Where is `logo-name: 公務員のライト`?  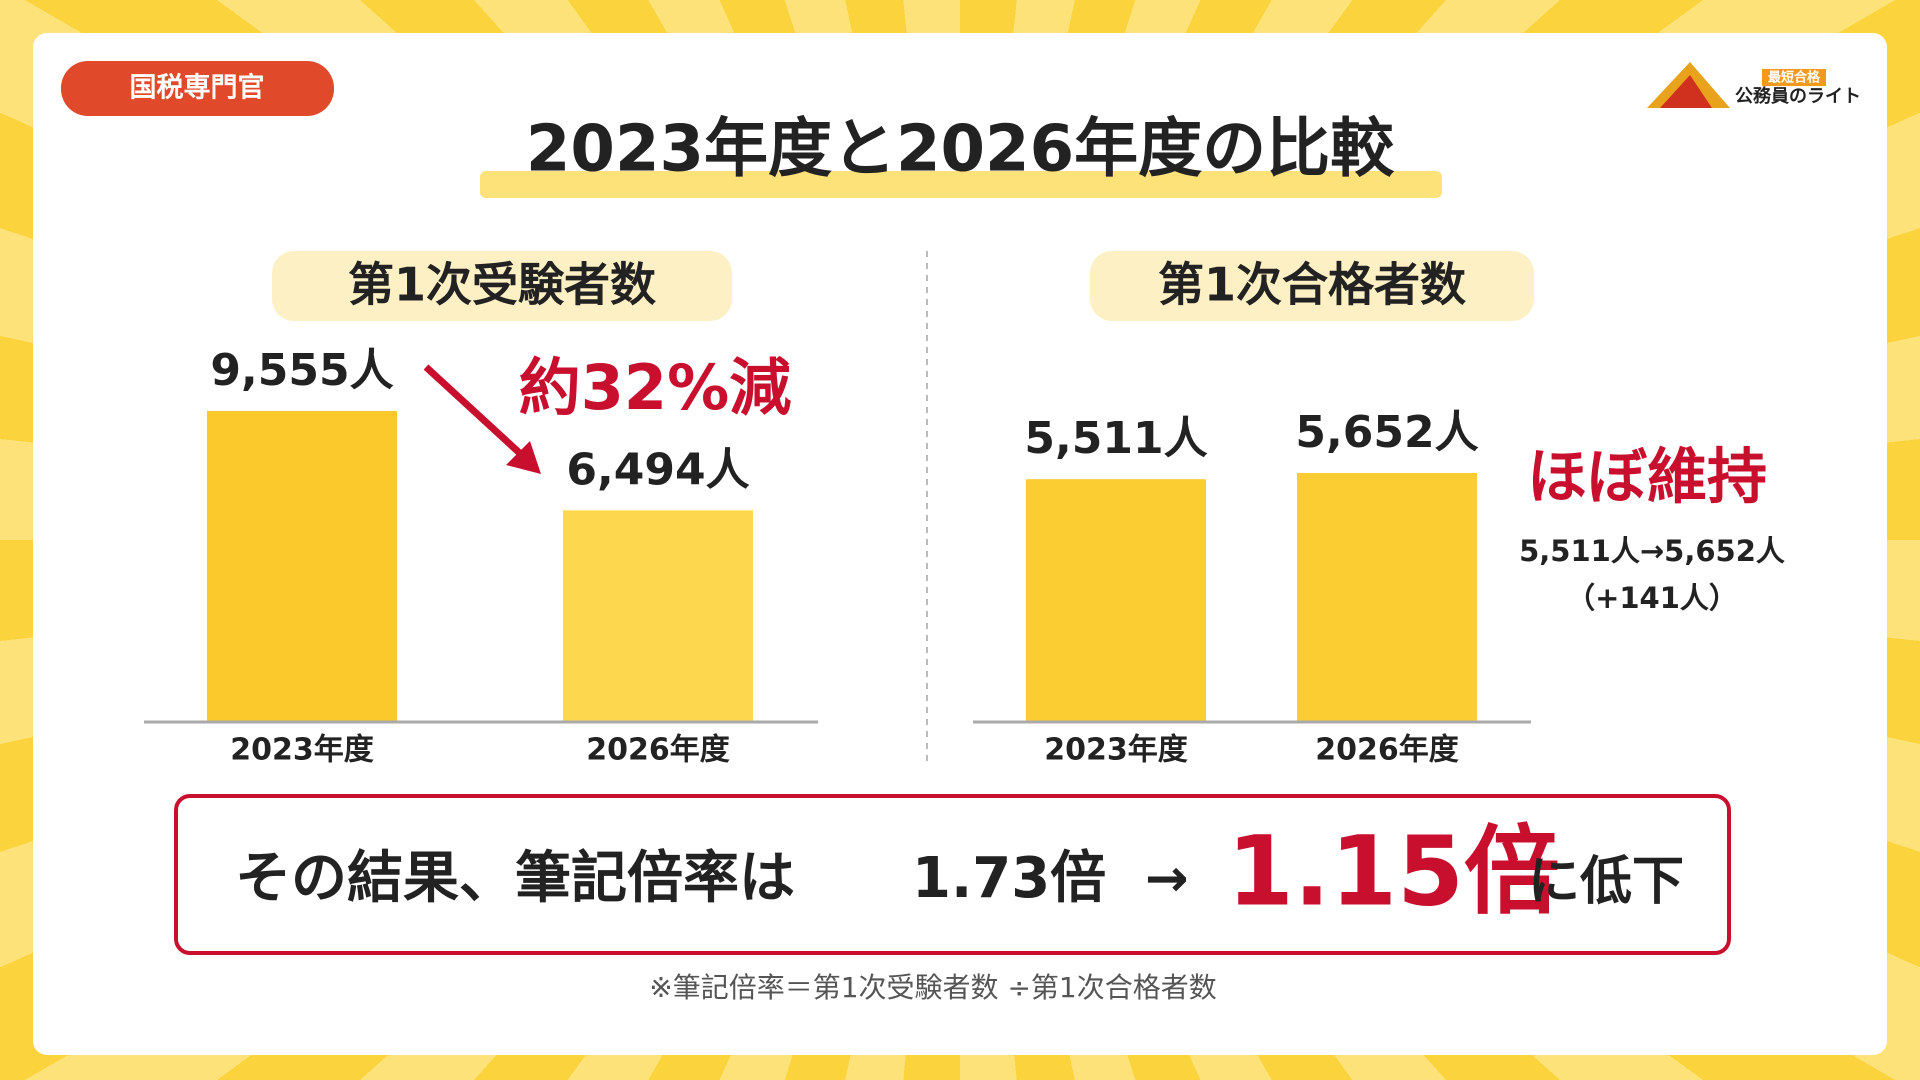
logo-name: 公務員のライト is located at coordinates (1798, 96).